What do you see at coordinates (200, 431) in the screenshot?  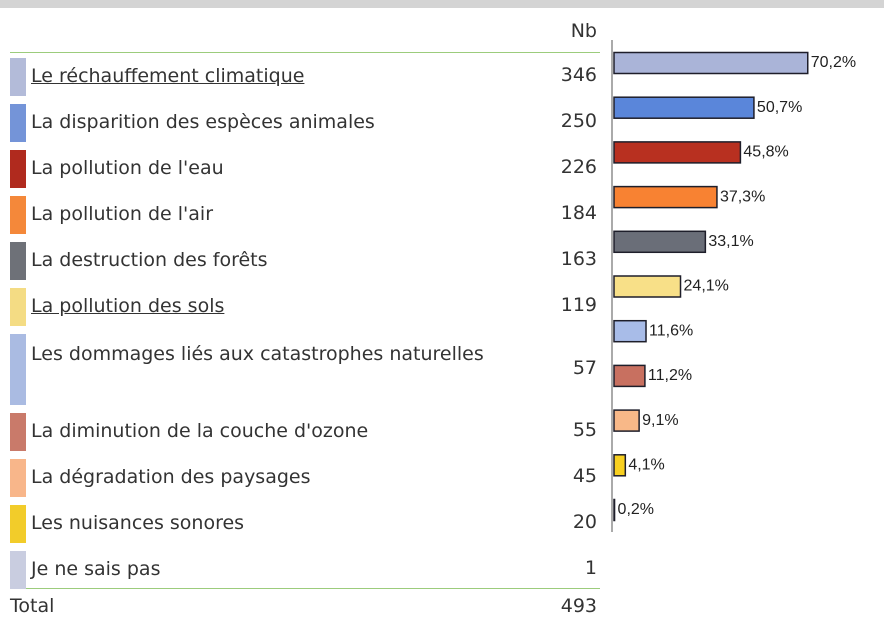 I see `row-label: La diminution de la couche d'ozone` at bounding box center [200, 431].